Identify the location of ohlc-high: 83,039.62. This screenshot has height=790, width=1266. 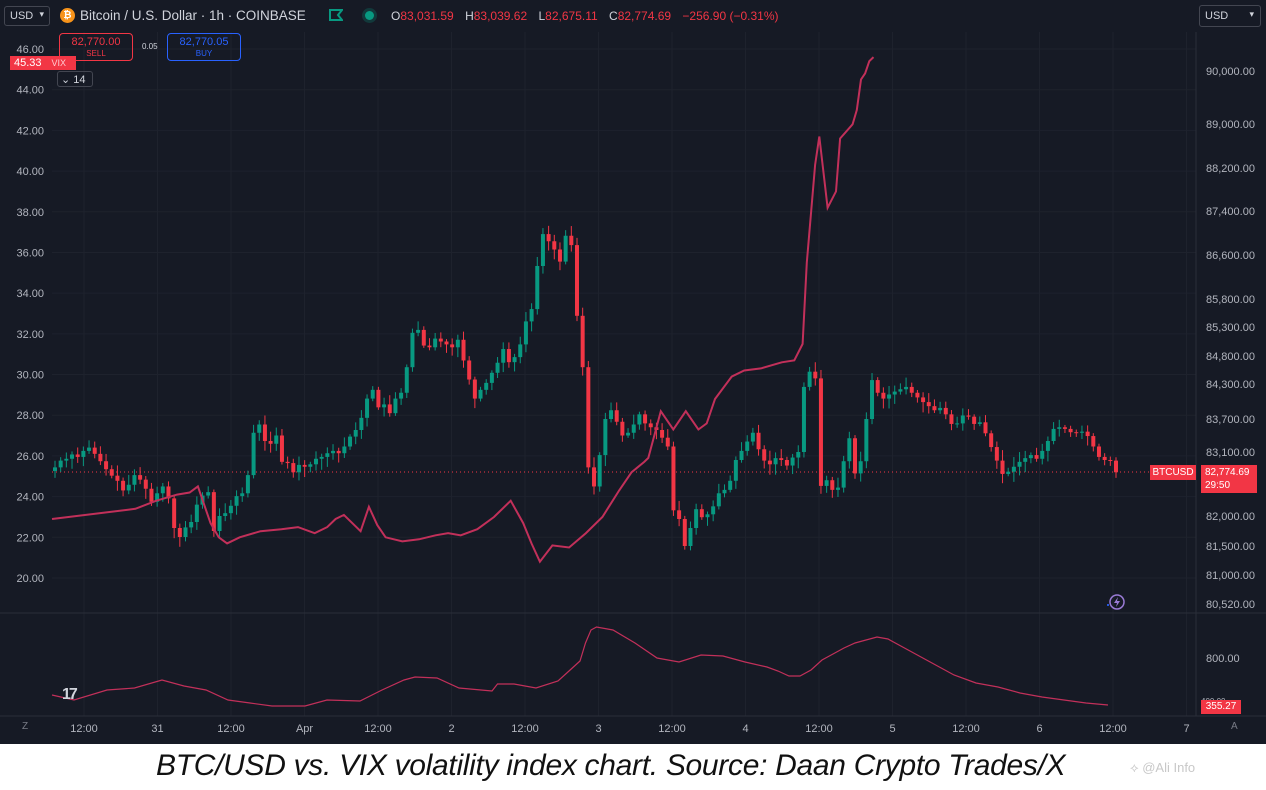
(500, 16).